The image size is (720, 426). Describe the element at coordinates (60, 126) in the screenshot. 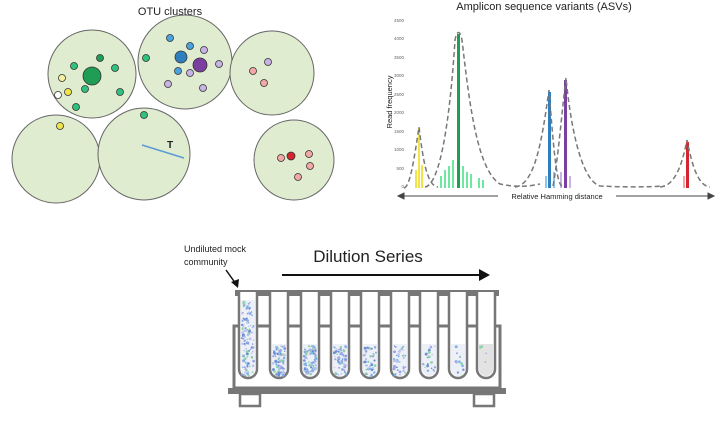

I see `otu-cluster-4-points` at that location.